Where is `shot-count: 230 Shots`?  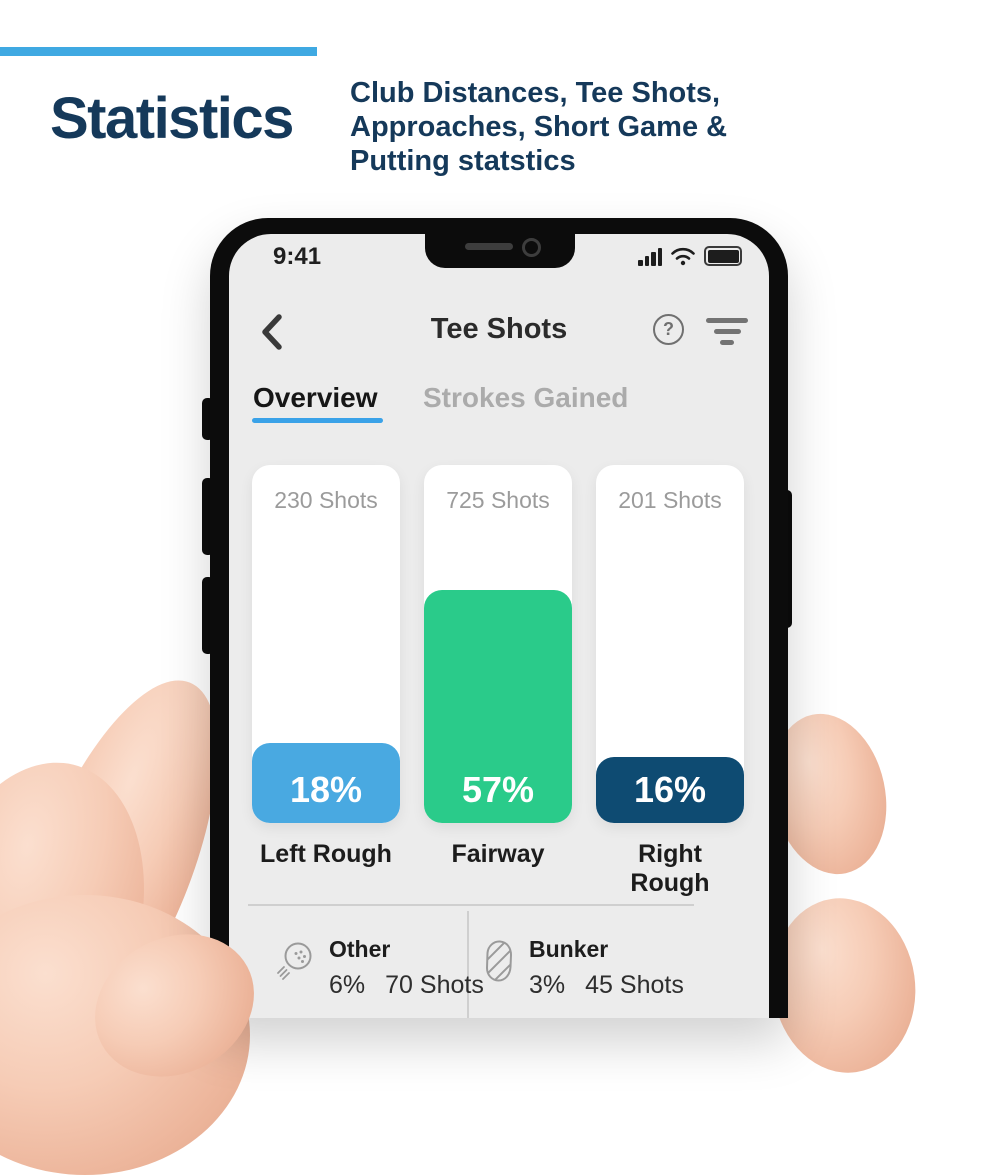
shot-count: 230 Shots is located at coordinates (326, 500).